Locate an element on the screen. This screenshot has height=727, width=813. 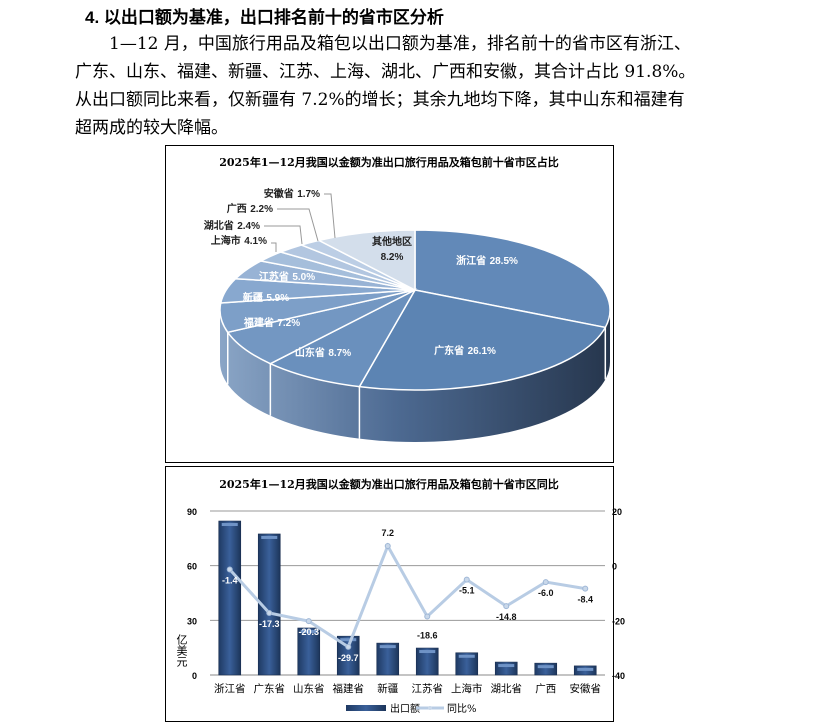
pie-label-value: 8.7% is located at coordinates (339, 353).